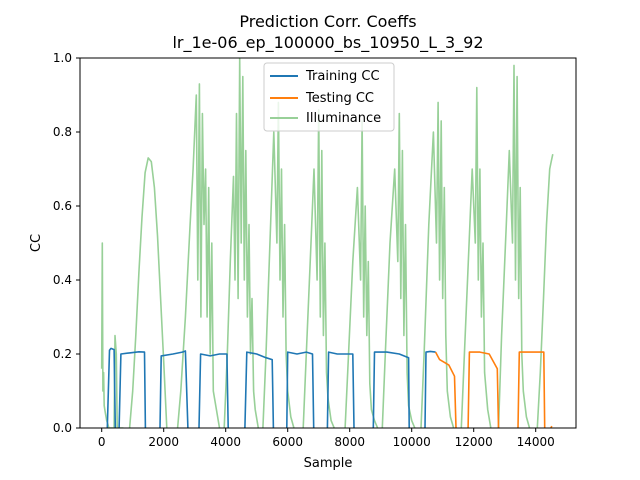 This screenshot has height=480, width=640. I want to click on x-tick-label: 8000, so click(349, 442).